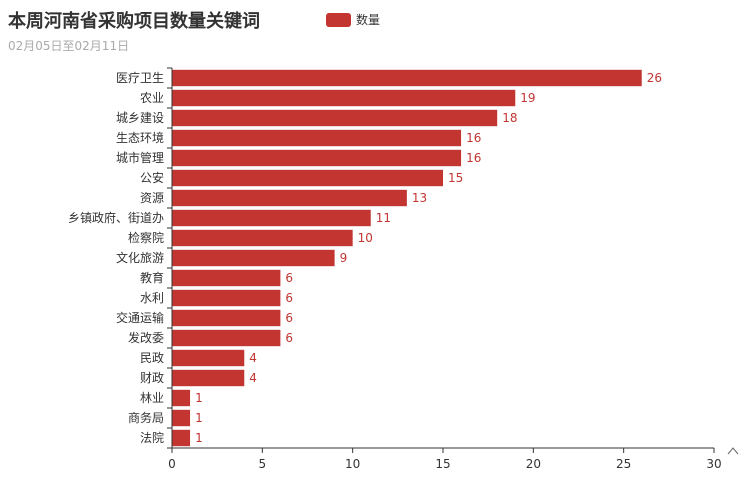 The height and width of the screenshot is (479, 750). What do you see at coordinates (152, 98) in the screenshot?
I see `y-tick-label: 农业` at bounding box center [152, 98].